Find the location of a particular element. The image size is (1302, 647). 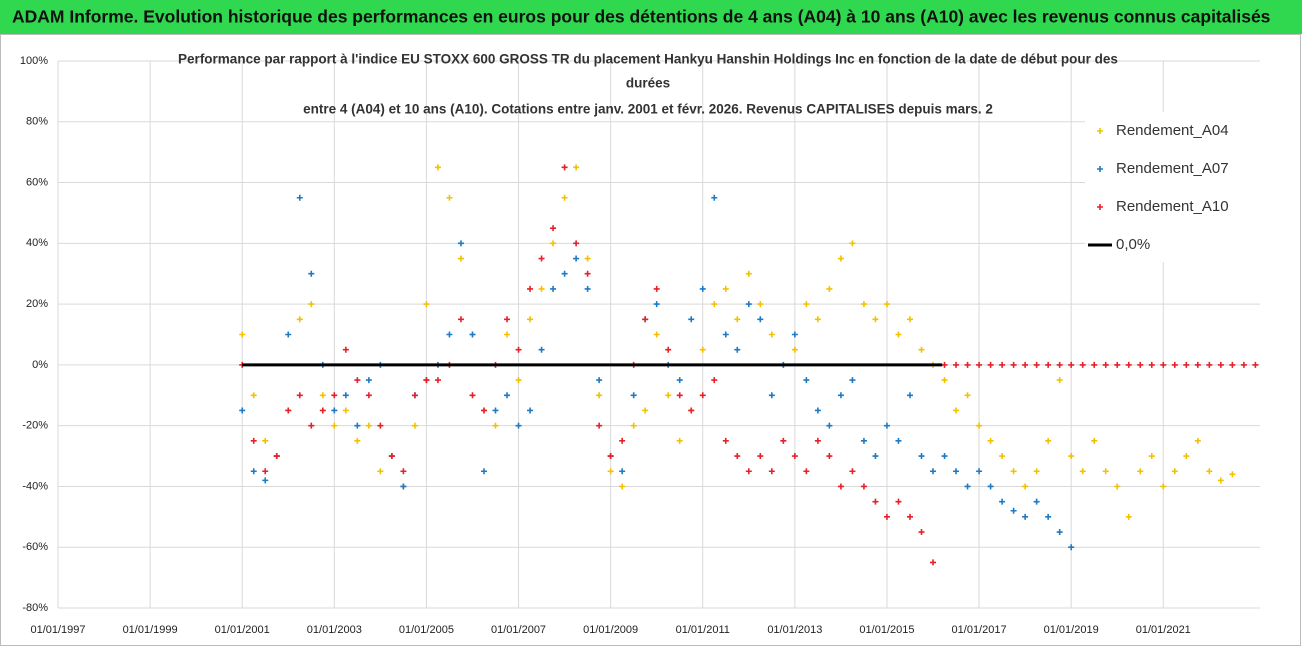

y-tick-label: 80% is located at coordinates (37, 122).